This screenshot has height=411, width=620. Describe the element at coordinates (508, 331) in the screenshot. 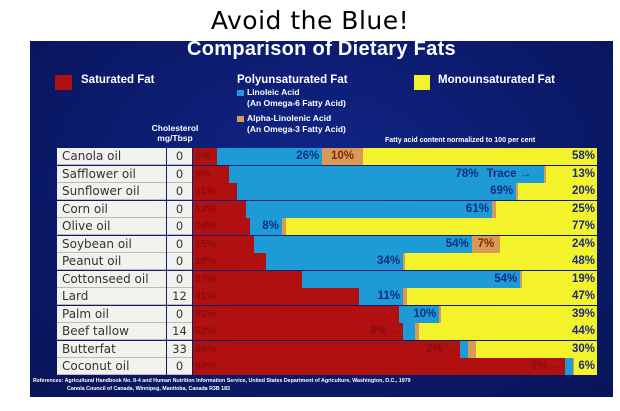

I see `bar-monounsaturated: 44%` at that location.